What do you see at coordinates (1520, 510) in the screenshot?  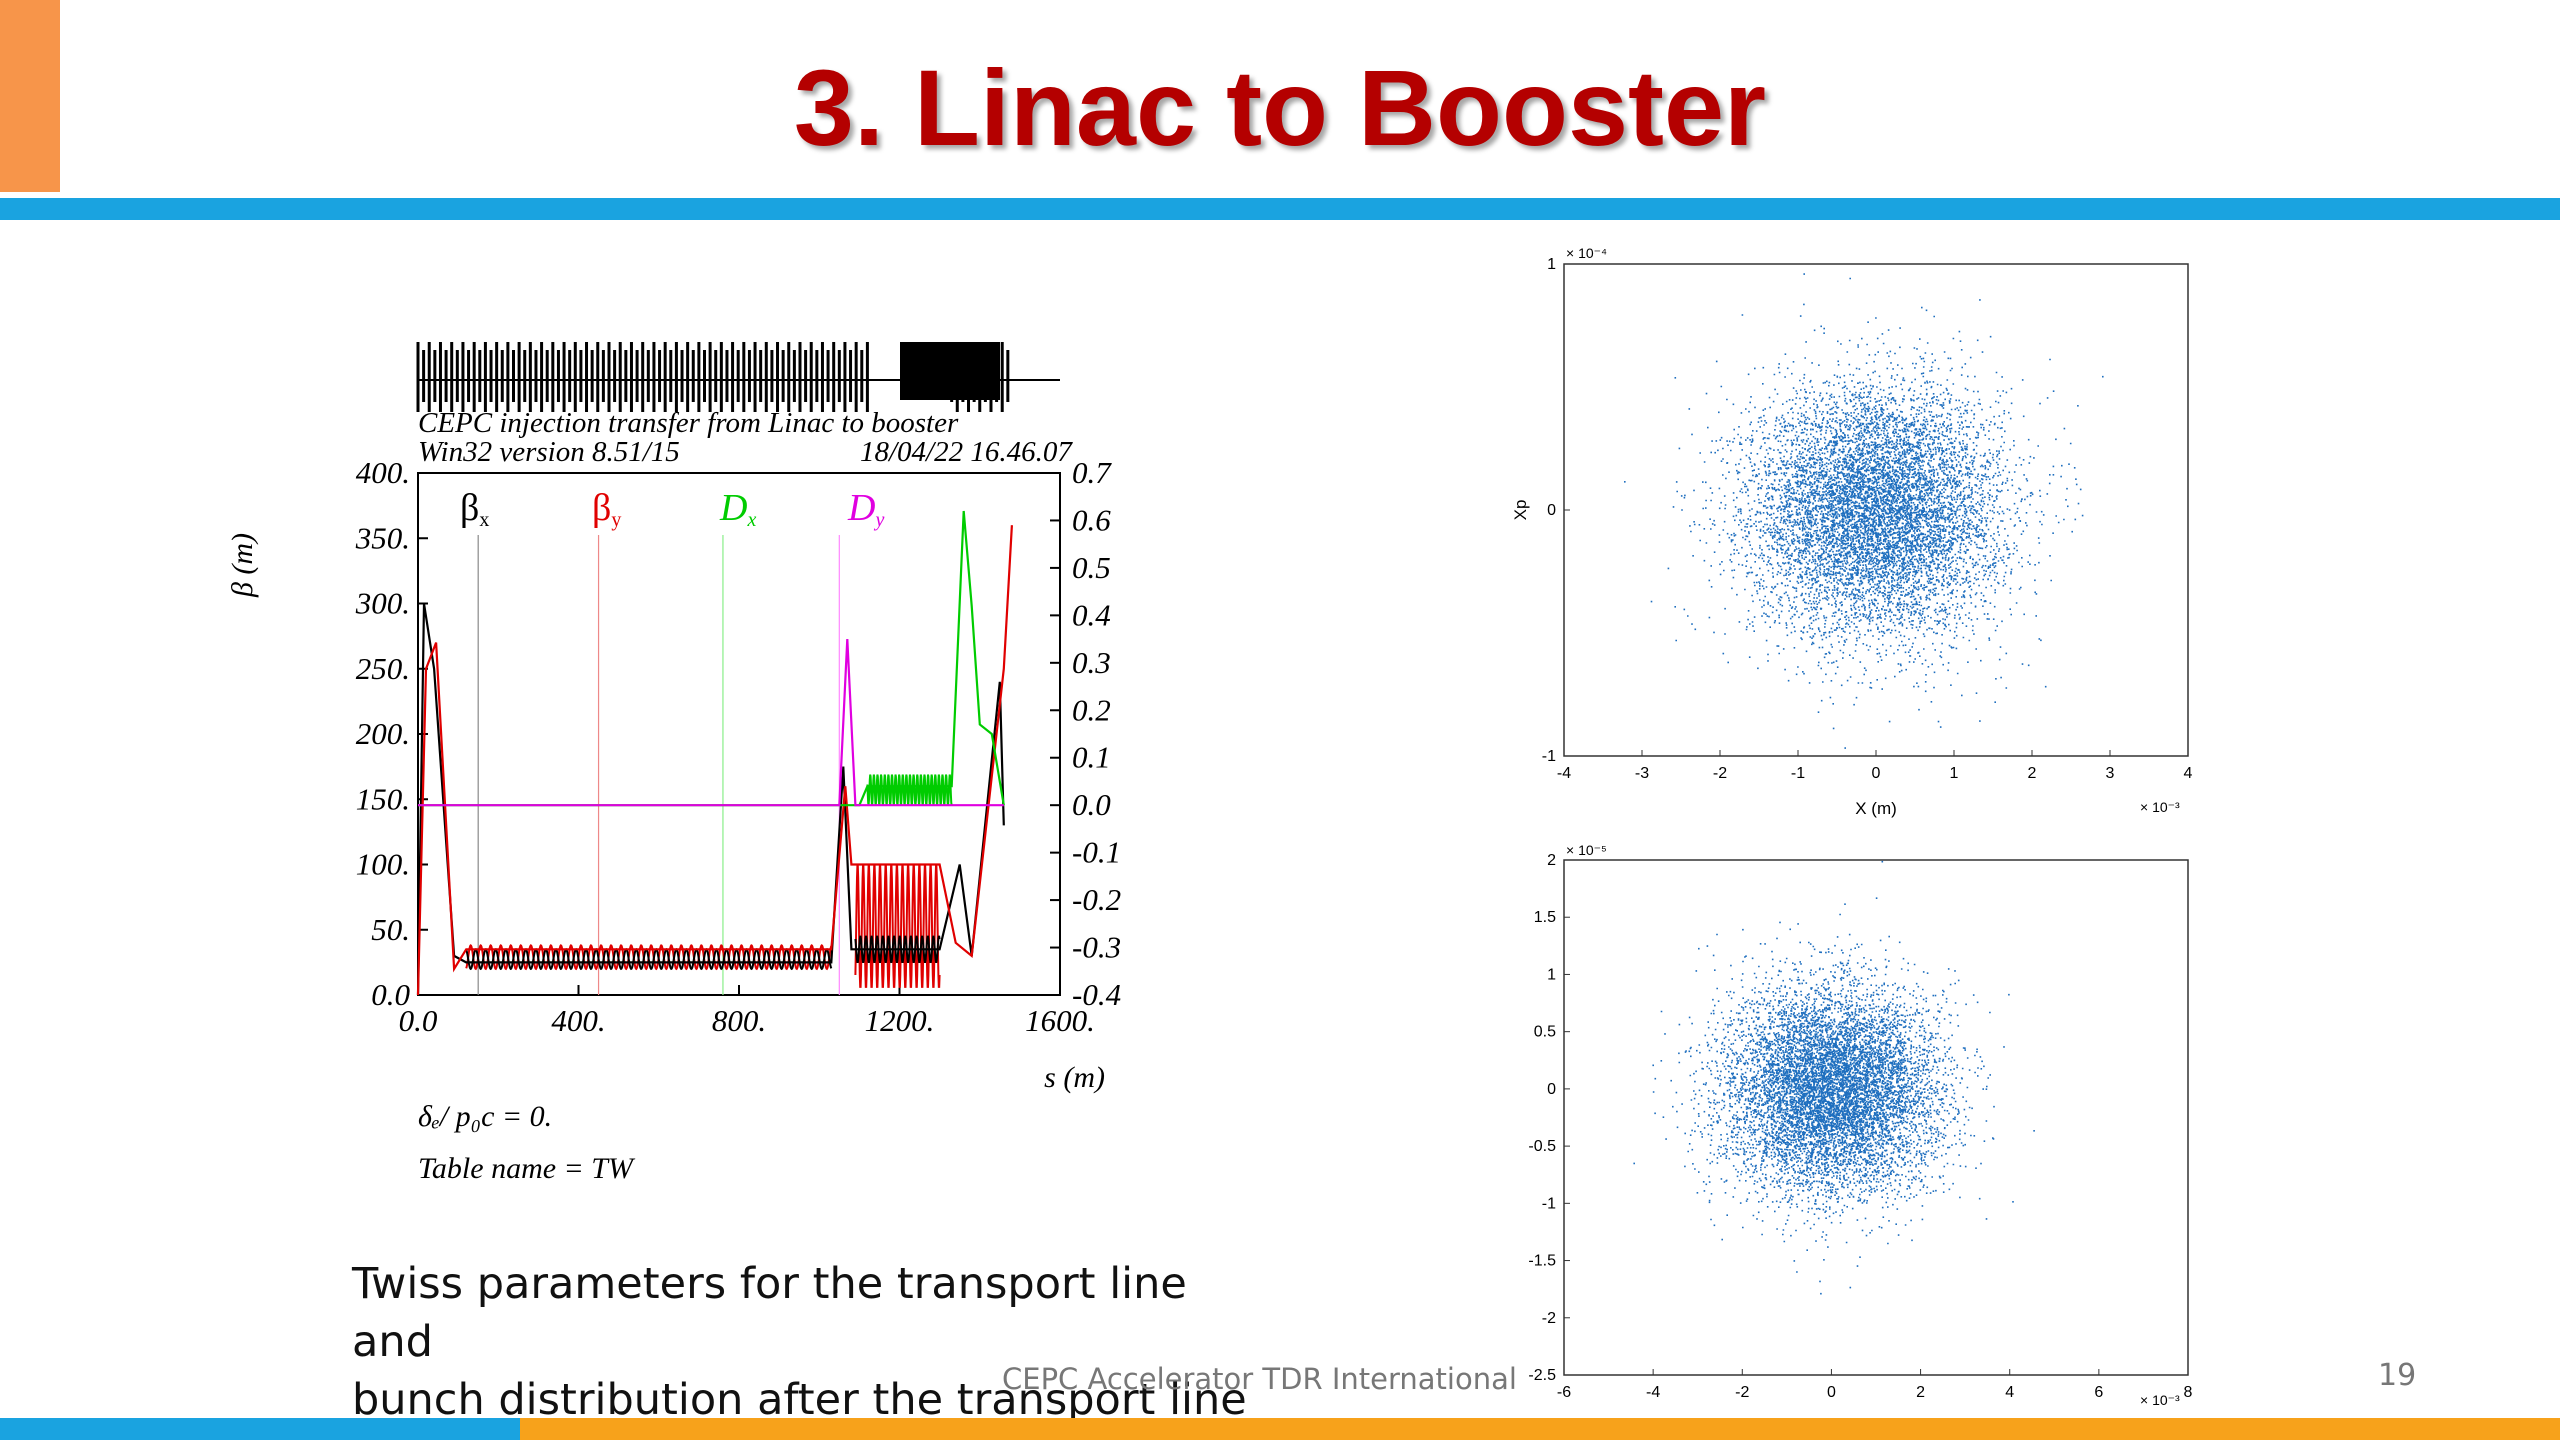 I see `scatter-top-y-label: Xp` at bounding box center [1520, 510].